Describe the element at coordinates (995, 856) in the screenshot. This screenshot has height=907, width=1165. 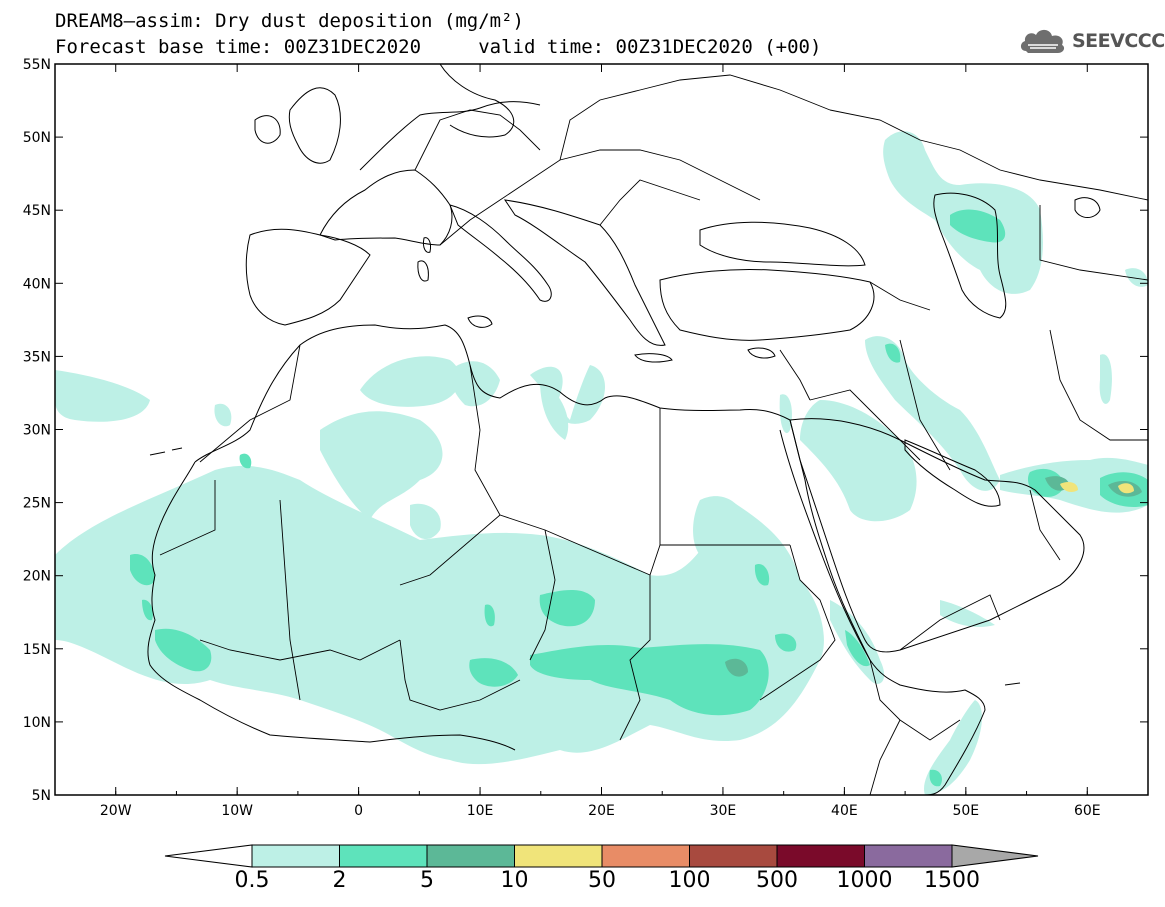
I see `colorbar-above-arrow` at that location.